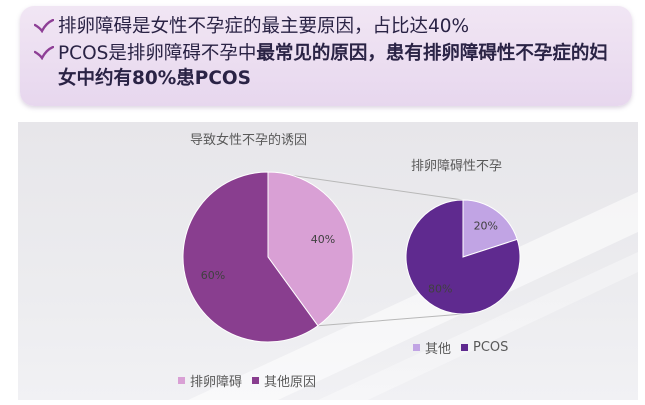  Describe the element at coordinates (440, 288) in the screenshot. I see `pie-1-data-label-1: 80%` at that location.